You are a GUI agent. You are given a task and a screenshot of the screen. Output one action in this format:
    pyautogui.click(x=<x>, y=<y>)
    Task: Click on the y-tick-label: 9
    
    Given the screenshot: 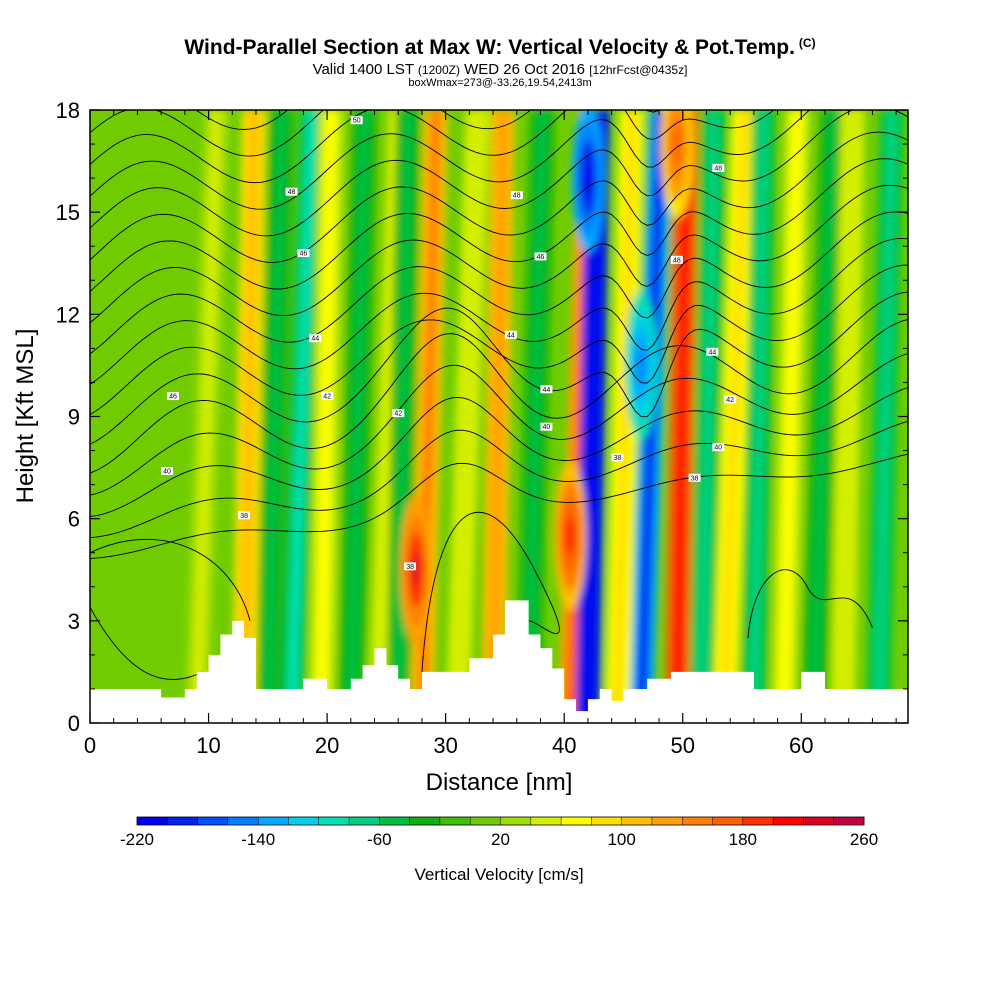 What is the action you would take?
    pyautogui.click(x=74, y=417)
    